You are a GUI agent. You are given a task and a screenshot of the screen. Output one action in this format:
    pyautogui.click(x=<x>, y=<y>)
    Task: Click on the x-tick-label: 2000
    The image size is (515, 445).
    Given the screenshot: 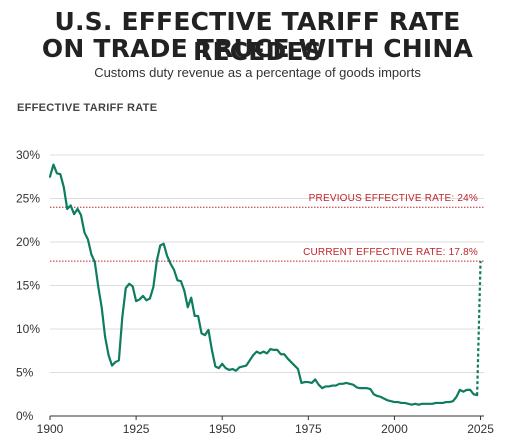 What is the action you would take?
    pyautogui.click(x=394, y=429)
    